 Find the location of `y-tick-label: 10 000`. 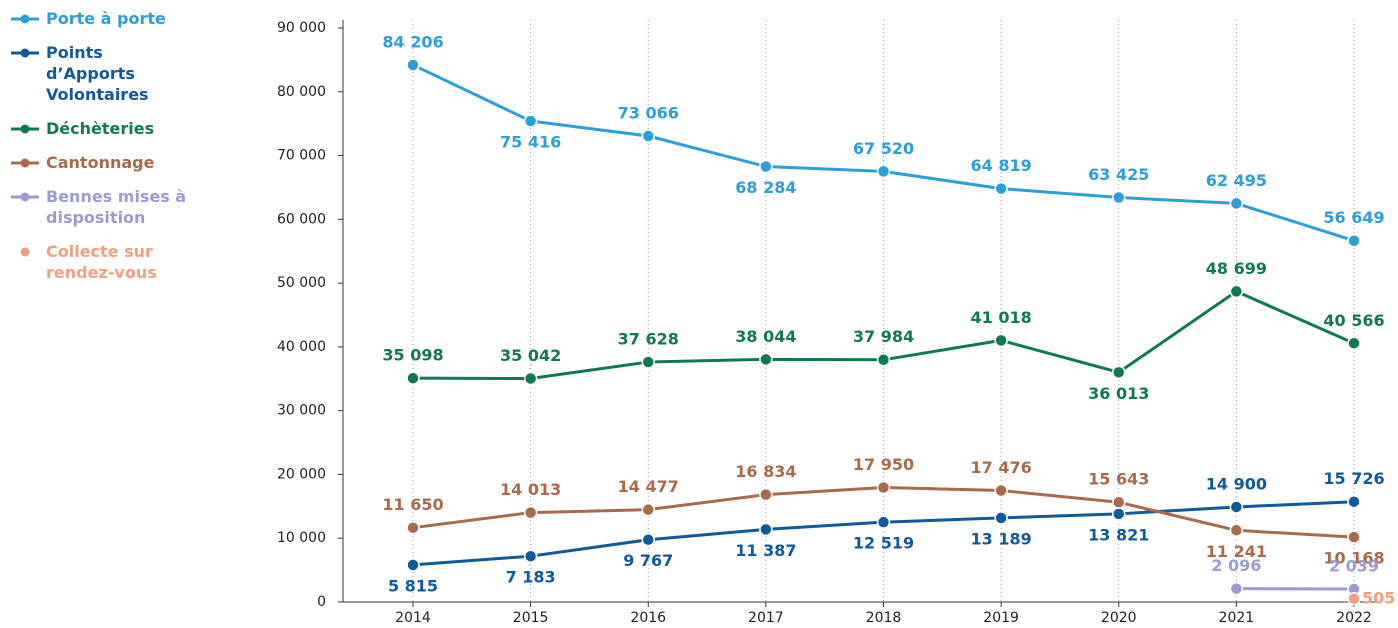

y-tick-label: 10 000 is located at coordinates (301, 538).